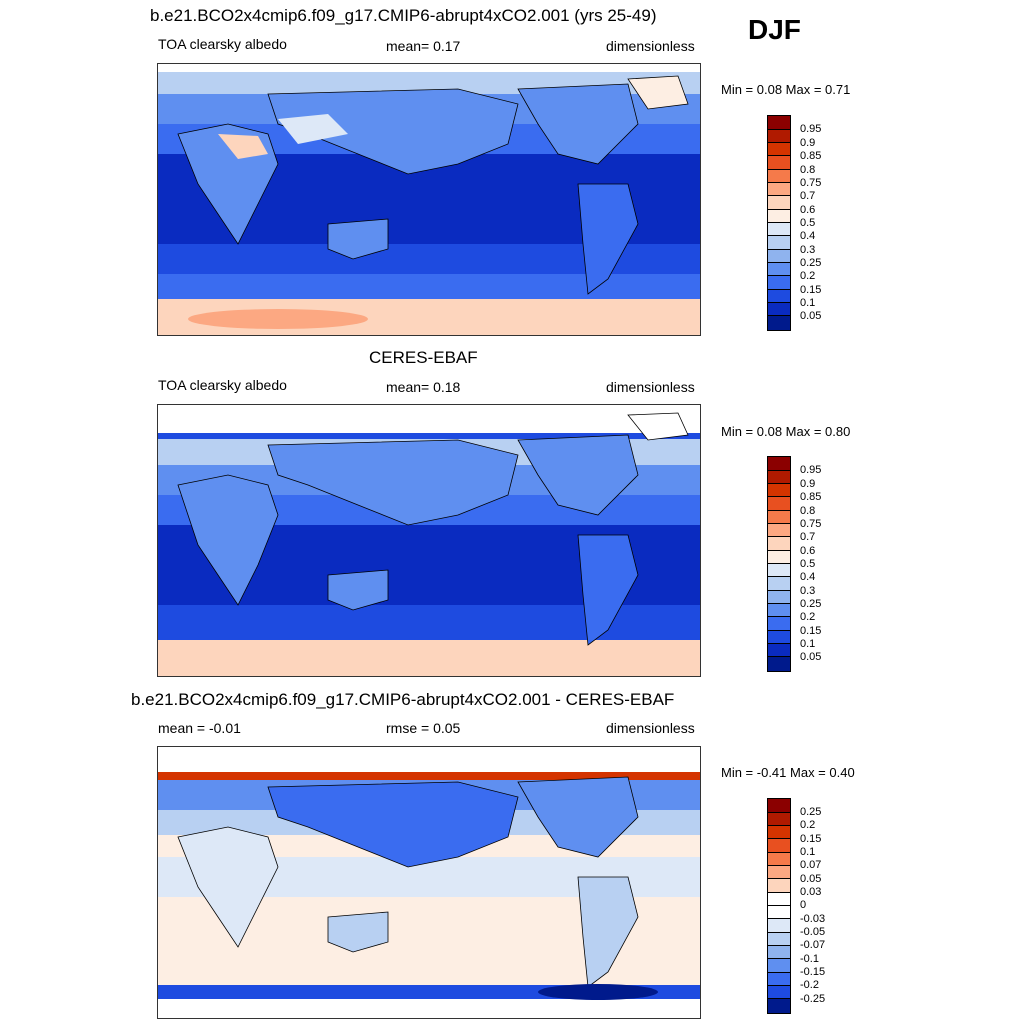 This screenshot has width=1024, height=1024. Describe the element at coordinates (811, 604) in the screenshot. I see `panel2-colorbar-tick: 0.25` at that location.